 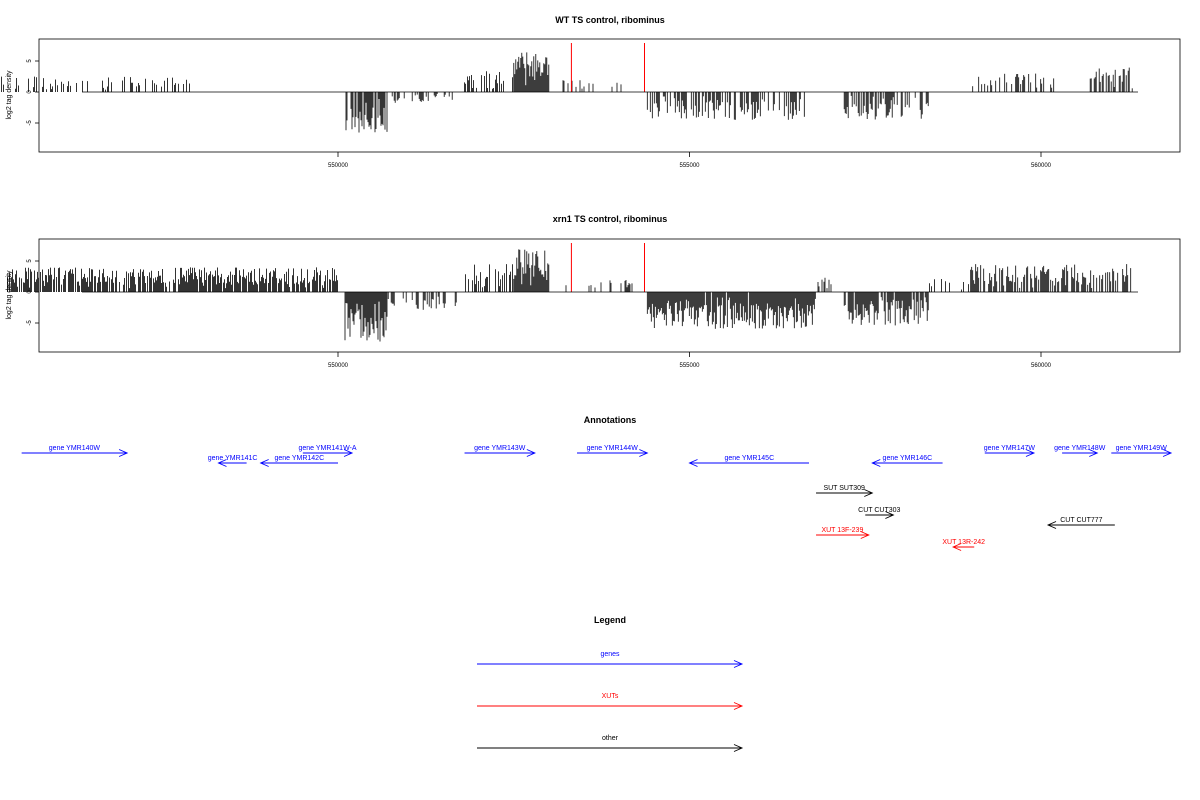 I want to click on annotations-title: Annotations, so click(x=610, y=420).